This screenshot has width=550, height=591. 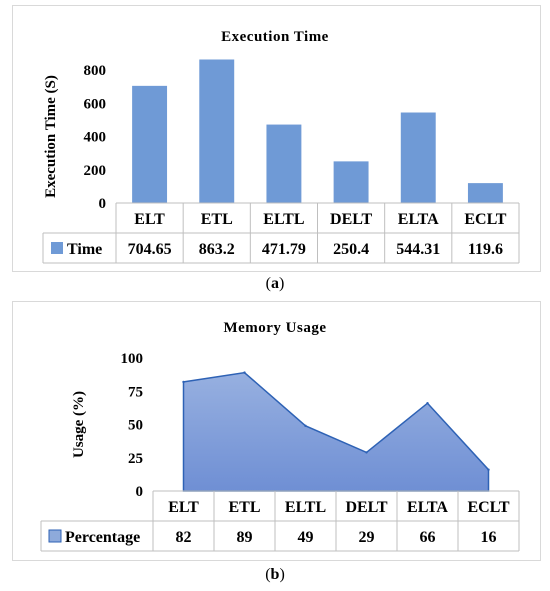 I want to click on y-axis-label: Execution Time (S), so click(x=51, y=136).